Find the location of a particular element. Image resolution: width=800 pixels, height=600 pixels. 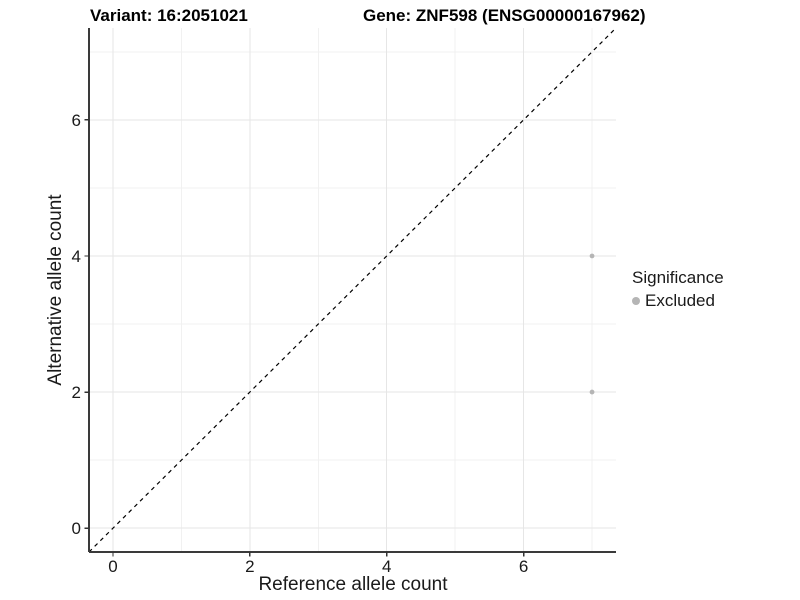

legend-item-label: Excluded is located at coordinates (680, 300).